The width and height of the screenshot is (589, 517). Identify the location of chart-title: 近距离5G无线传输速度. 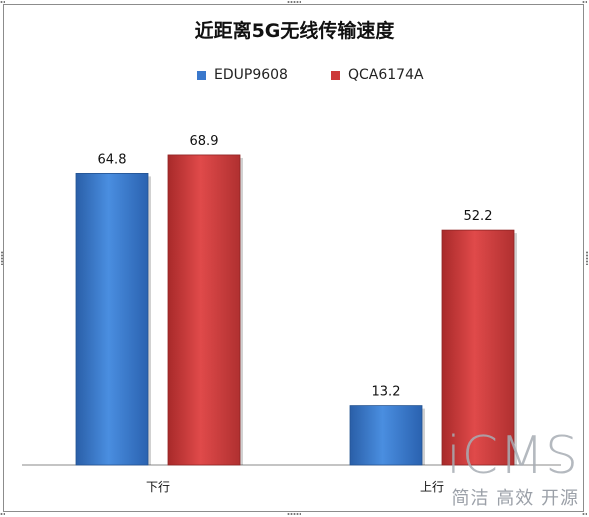
(294, 31).